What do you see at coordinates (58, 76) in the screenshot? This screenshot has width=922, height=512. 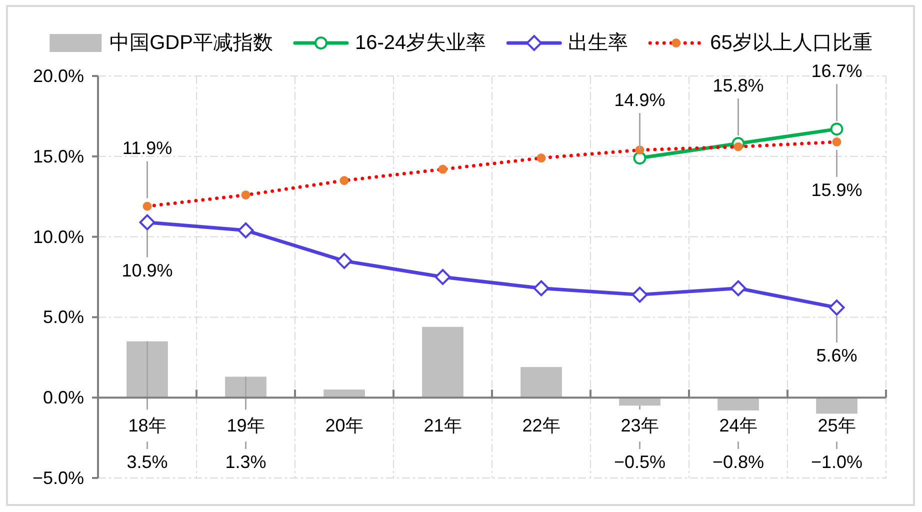 I see `y-tick-label: 20.0%` at bounding box center [58, 76].